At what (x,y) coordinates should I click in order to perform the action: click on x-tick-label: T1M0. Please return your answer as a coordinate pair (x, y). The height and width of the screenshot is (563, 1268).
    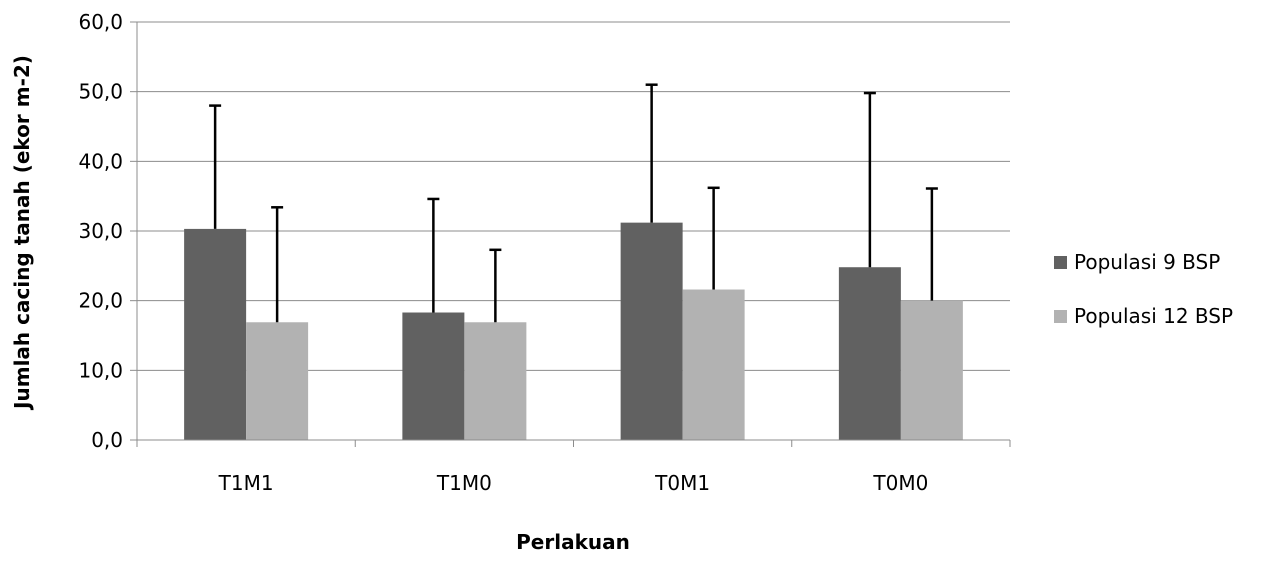
    Looking at the image, I should click on (464, 483).